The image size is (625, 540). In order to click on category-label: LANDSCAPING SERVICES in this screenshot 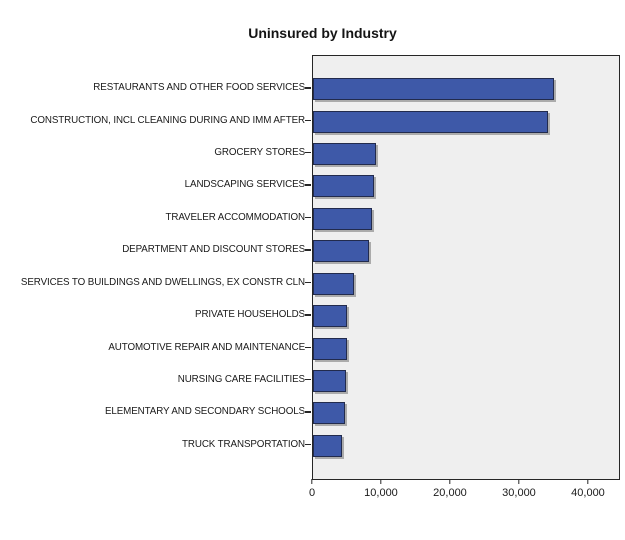, I will do `click(244, 185)`.